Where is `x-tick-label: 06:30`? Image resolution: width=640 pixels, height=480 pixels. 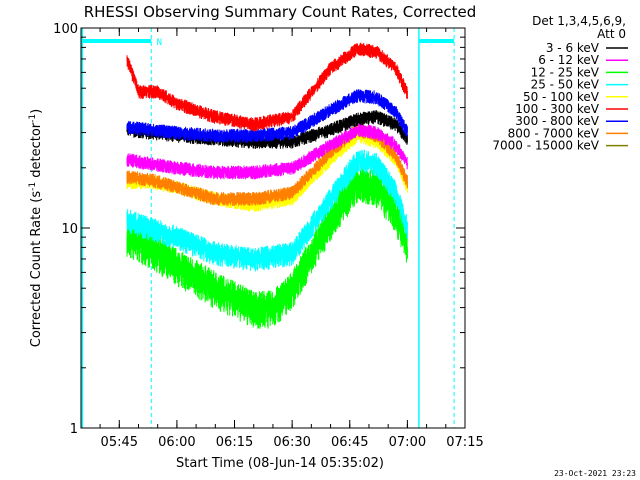
x-tick-label: 06:30 is located at coordinates (291, 442).